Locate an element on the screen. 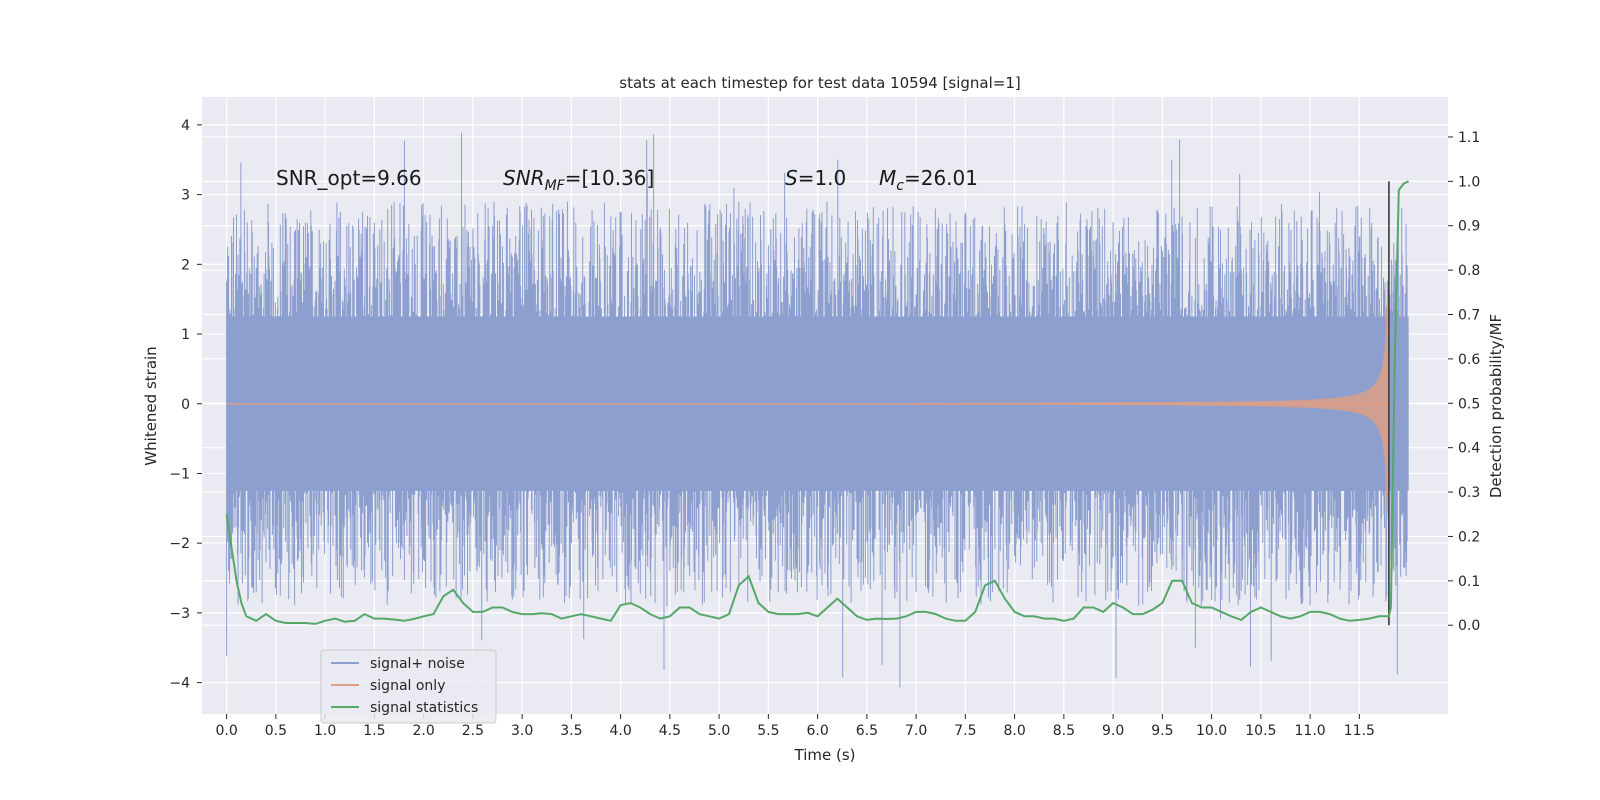  x-tick-label: 11.5 is located at coordinates (1359, 731).